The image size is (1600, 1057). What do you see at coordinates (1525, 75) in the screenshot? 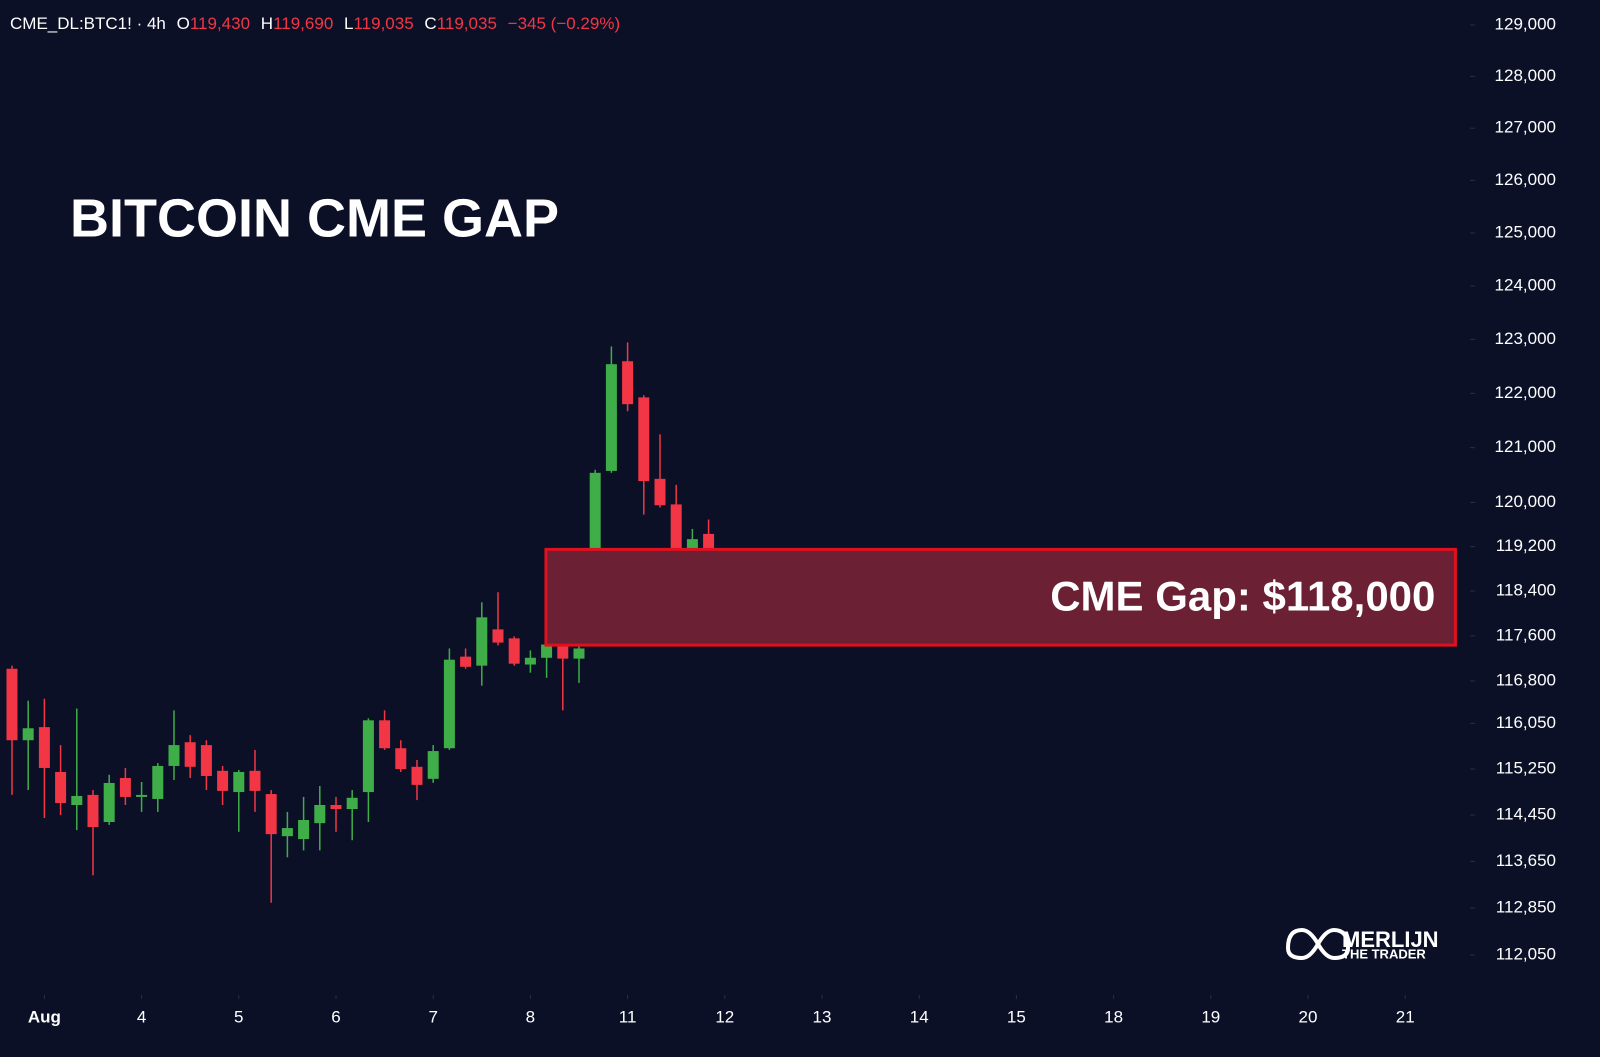
I see `y-tick-label: 128,000` at bounding box center [1525, 75].